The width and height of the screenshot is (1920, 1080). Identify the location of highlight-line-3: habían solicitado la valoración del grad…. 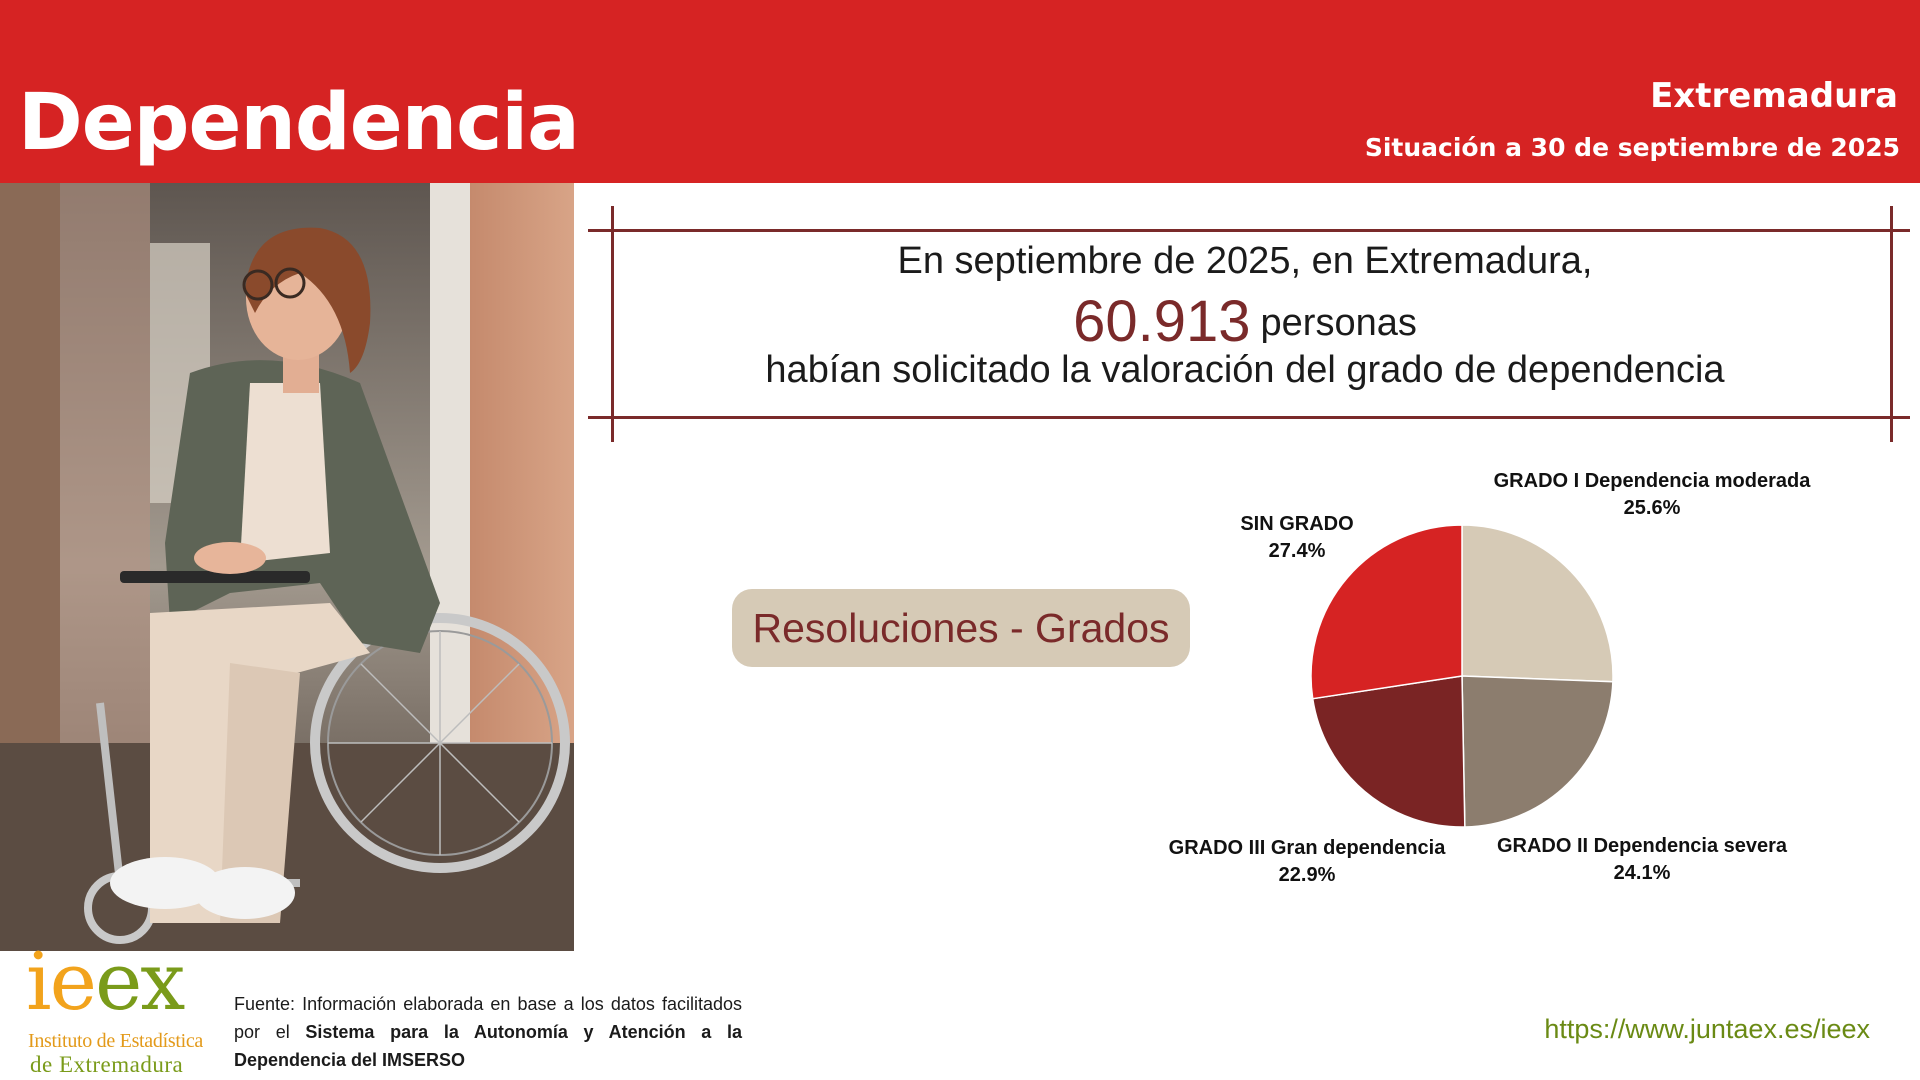
(1245, 370).